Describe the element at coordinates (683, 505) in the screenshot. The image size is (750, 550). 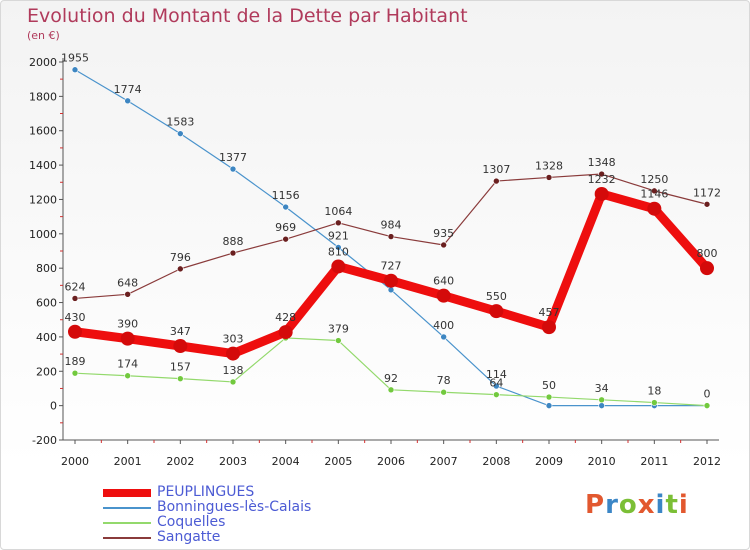
I see `logo-letter: i` at that location.